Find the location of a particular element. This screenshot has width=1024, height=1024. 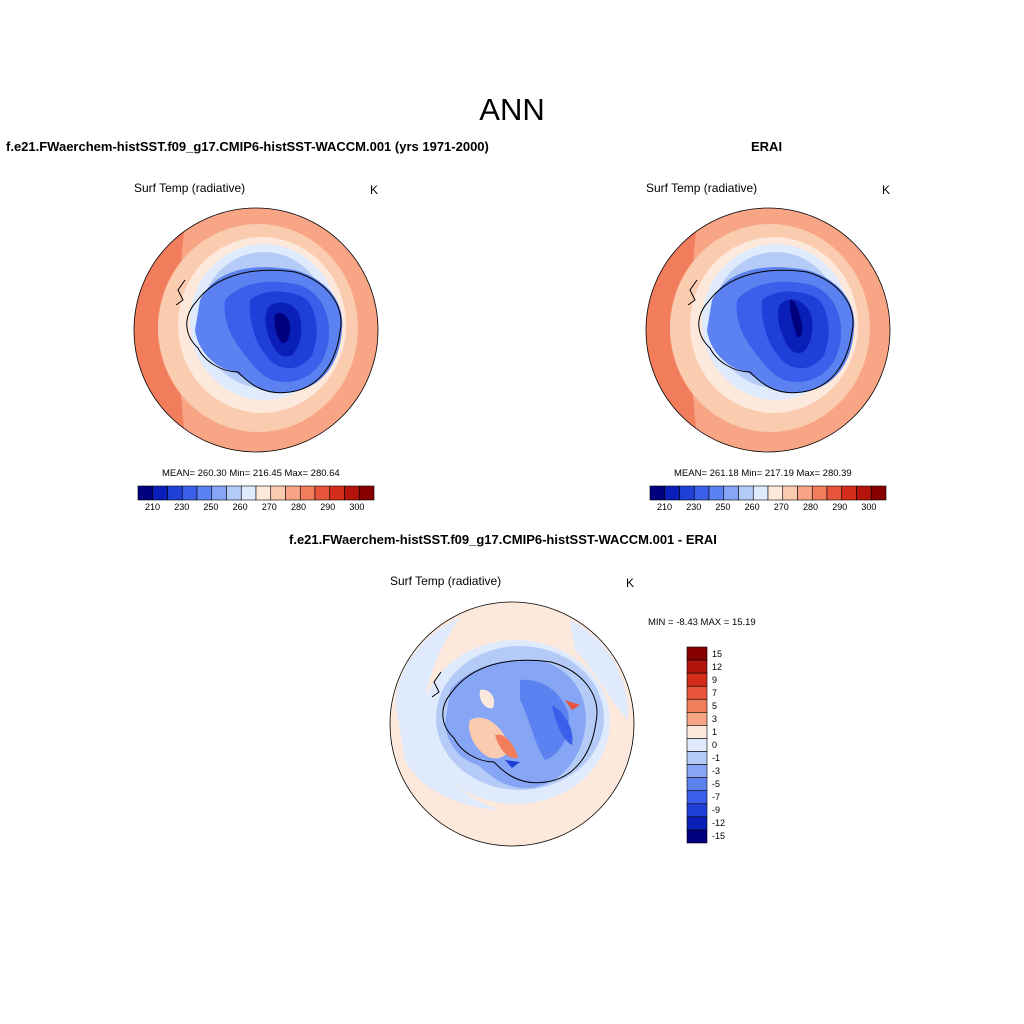

model-colorbar-tick-label: 280 is located at coordinates (299, 507).